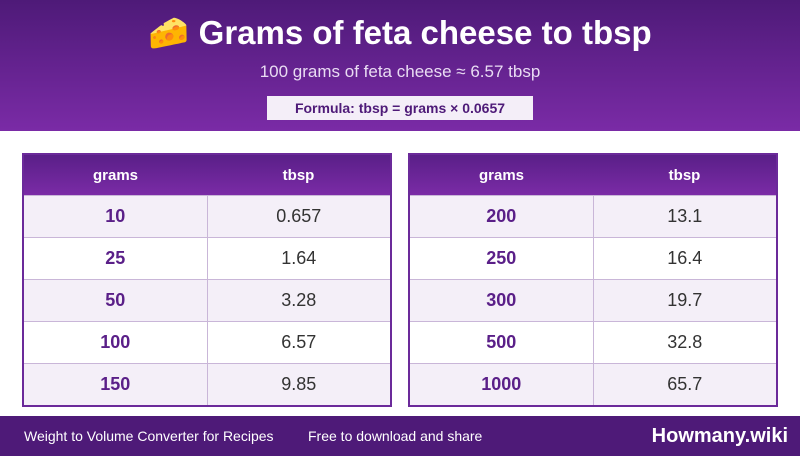 Image resolution: width=800 pixels, height=456 pixels. What do you see at coordinates (685, 385) in the screenshot?
I see `cell: 65.7` at bounding box center [685, 385].